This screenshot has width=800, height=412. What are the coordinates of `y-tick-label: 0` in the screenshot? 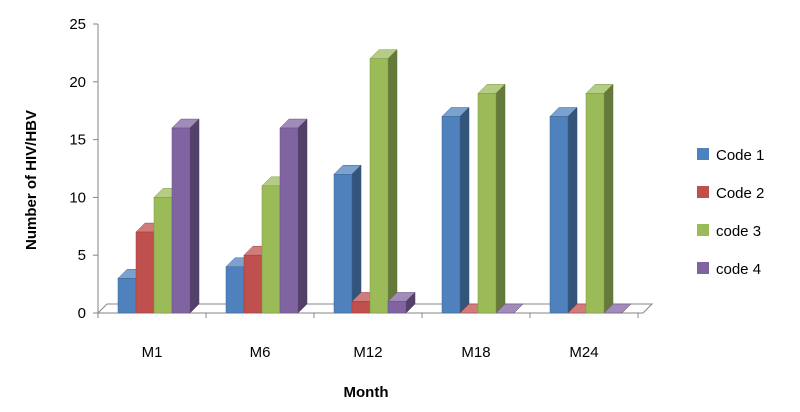 It's located at (82, 313).